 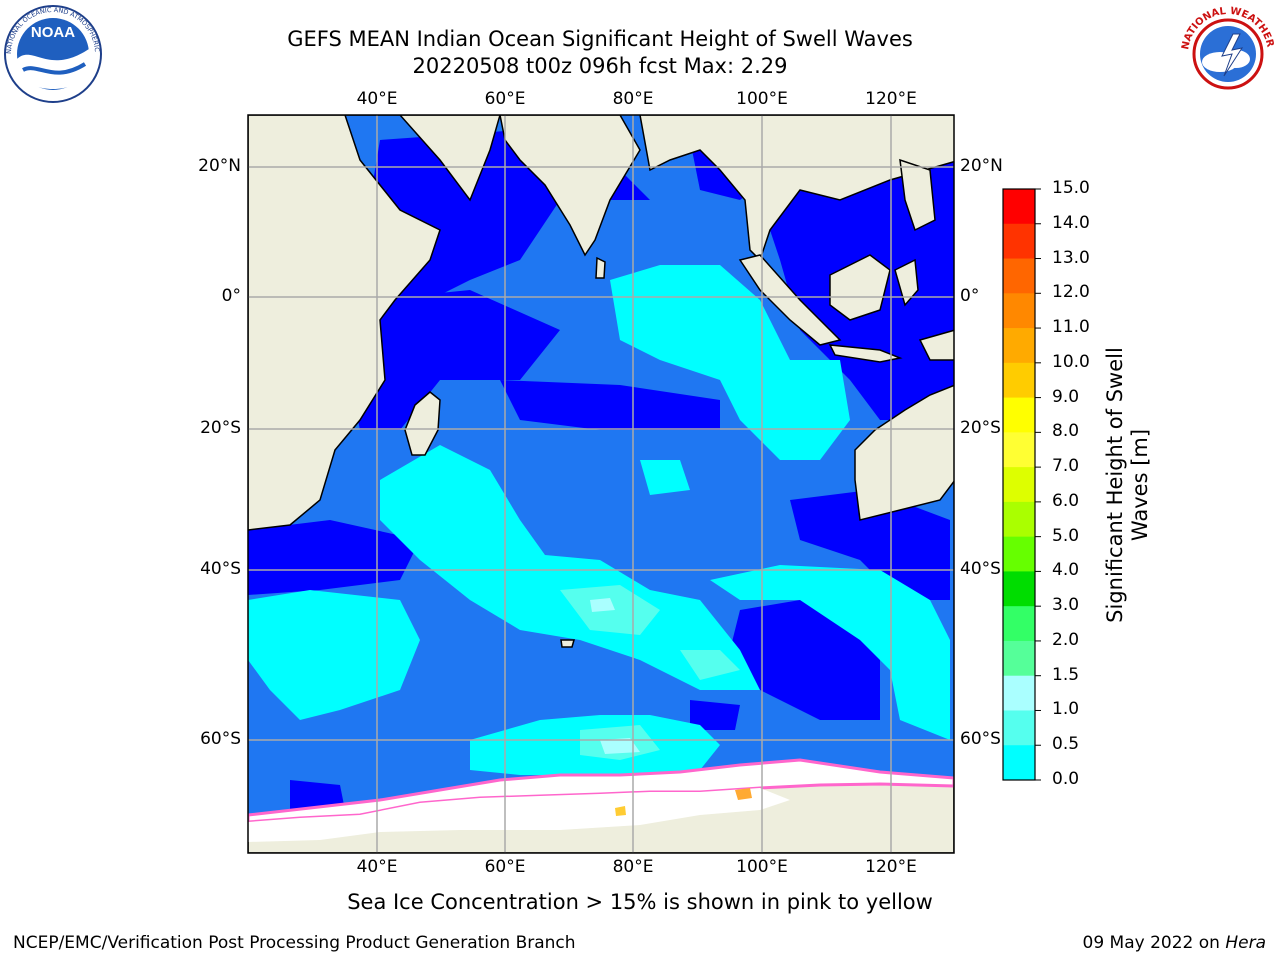 I want to click on colorbar-tick-label: 11.0, so click(x=1071, y=327).